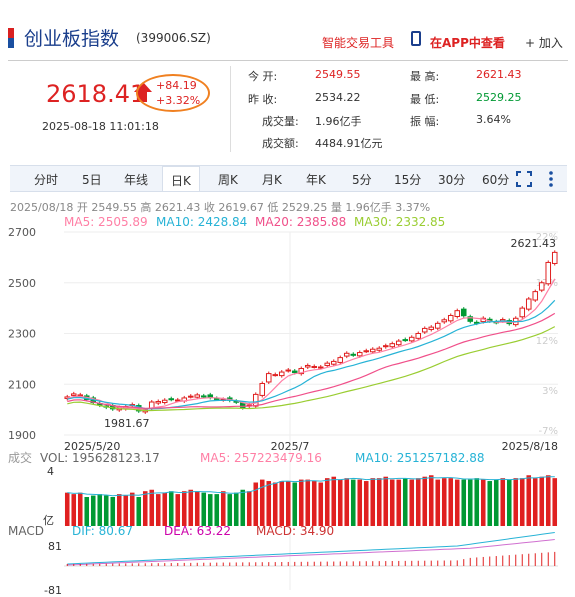  Describe the element at coordinates (420, 458) in the screenshot. I see `volume-ma10-legend: MA10: 251257182.88` at that location.